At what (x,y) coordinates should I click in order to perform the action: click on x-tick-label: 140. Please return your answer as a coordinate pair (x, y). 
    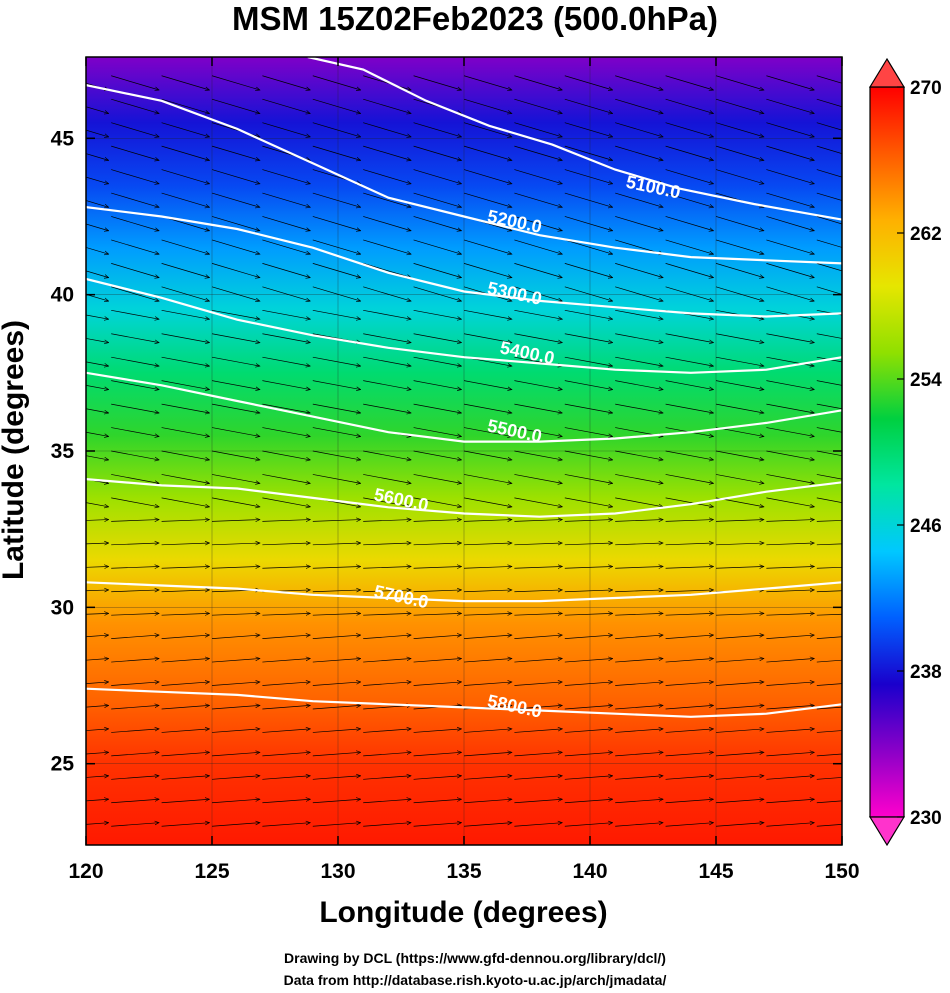
    Looking at the image, I should click on (589, 871).